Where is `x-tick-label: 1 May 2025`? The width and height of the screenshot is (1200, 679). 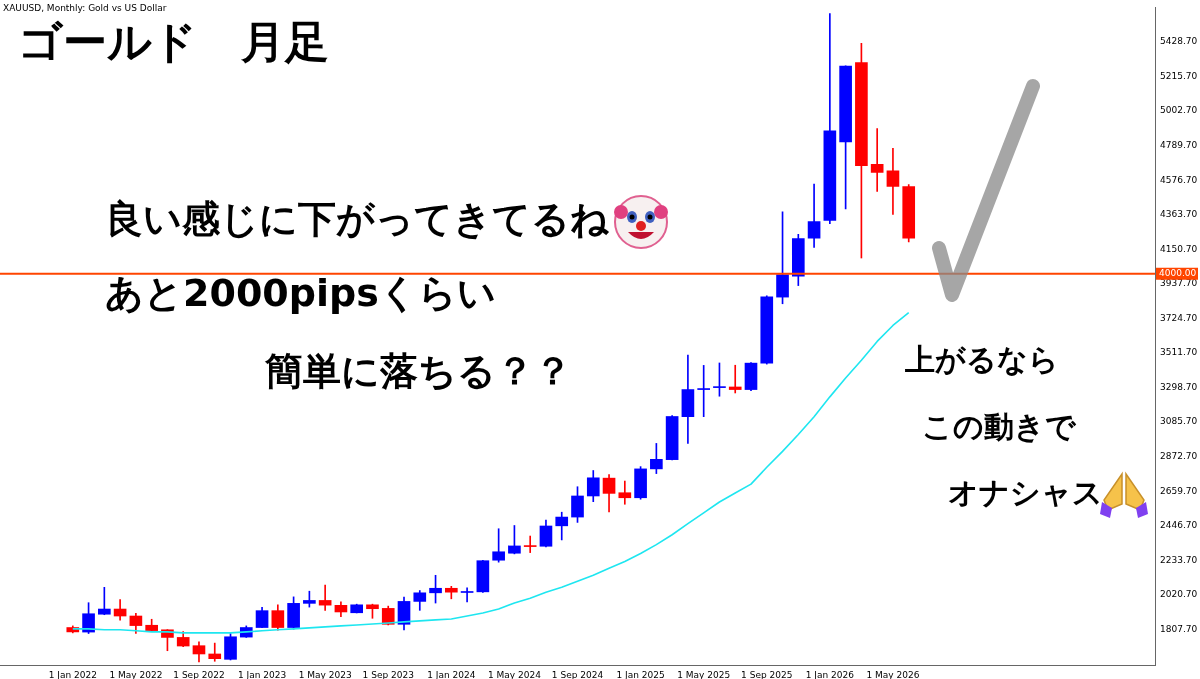 x-tick-label: 1 May 2025 is located at coordinates (704, 674).